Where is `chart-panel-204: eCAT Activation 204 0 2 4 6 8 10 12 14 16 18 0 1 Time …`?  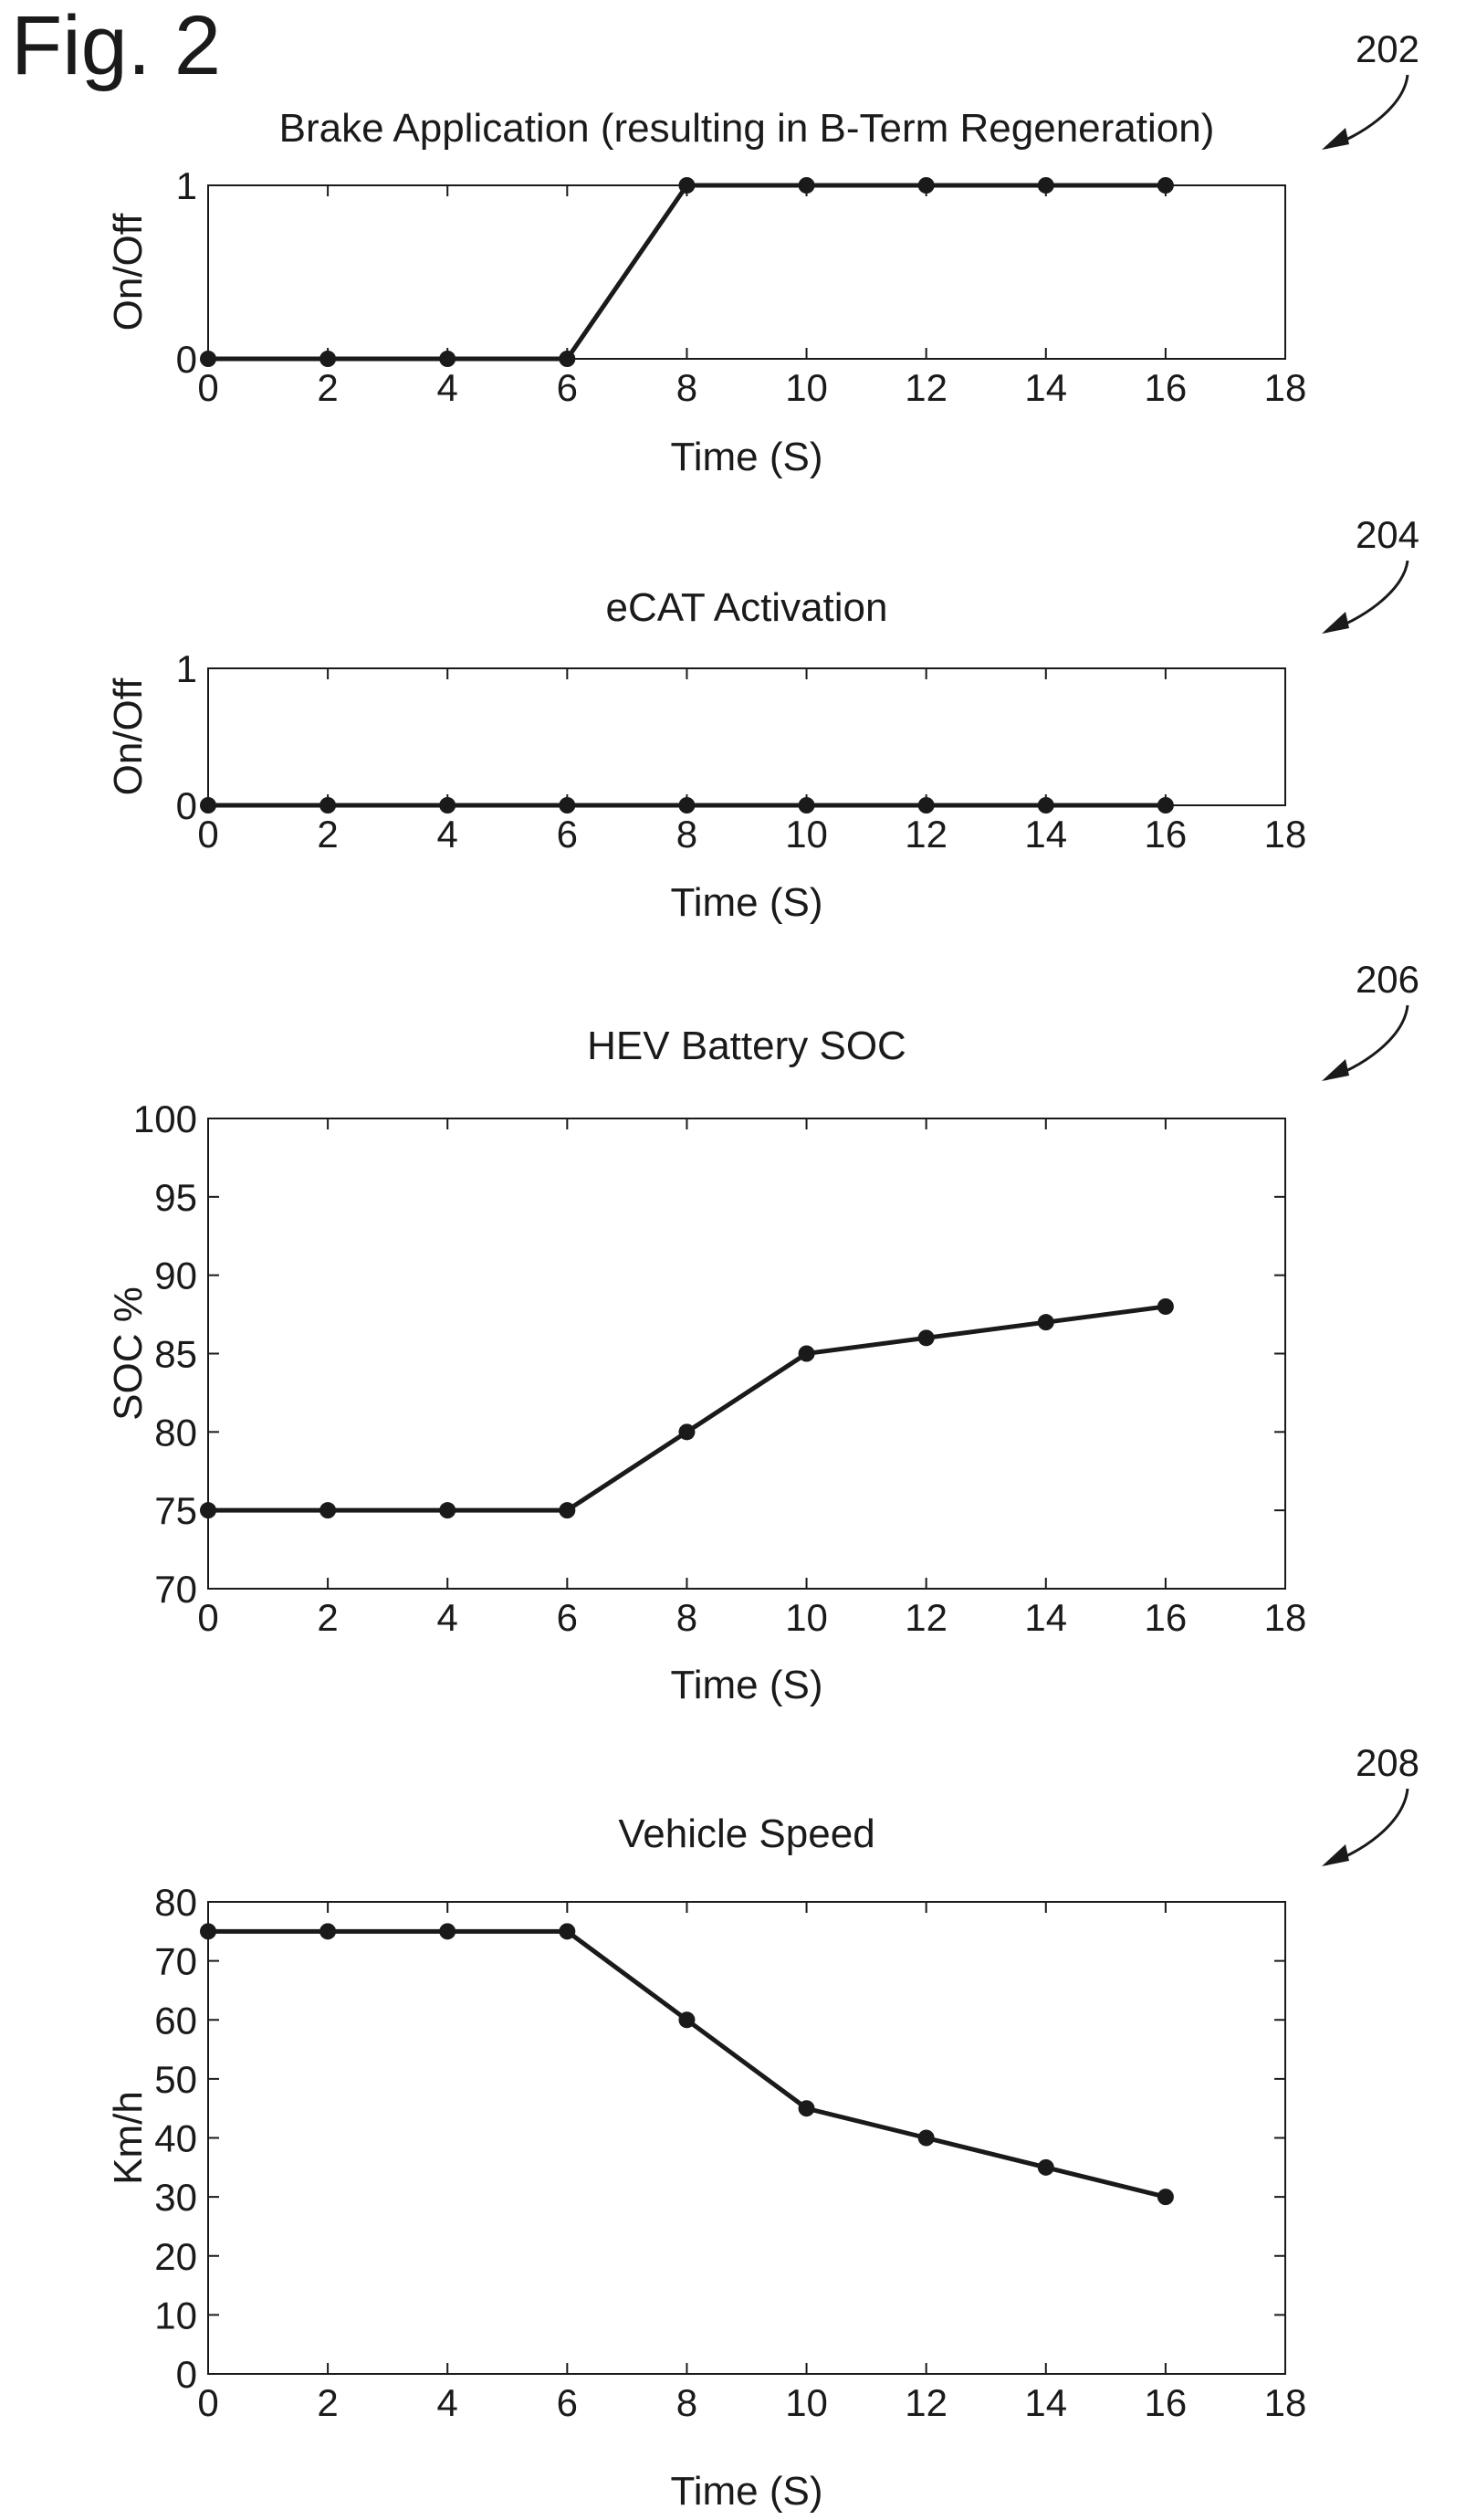
chart-panel-204: eCAT Activation 204 0 2 4 6 8 10 12 14 16 18 0 1 Time … is located at coordinates (762, 719).